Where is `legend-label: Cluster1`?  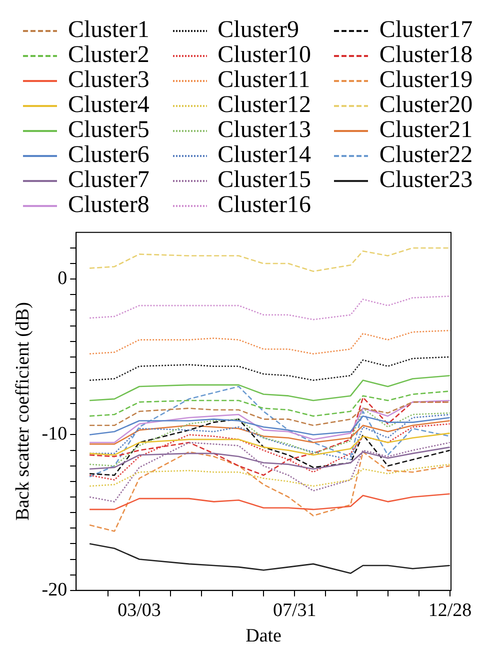
legend-label: Cluster1 is located at coordinates (109, 30).